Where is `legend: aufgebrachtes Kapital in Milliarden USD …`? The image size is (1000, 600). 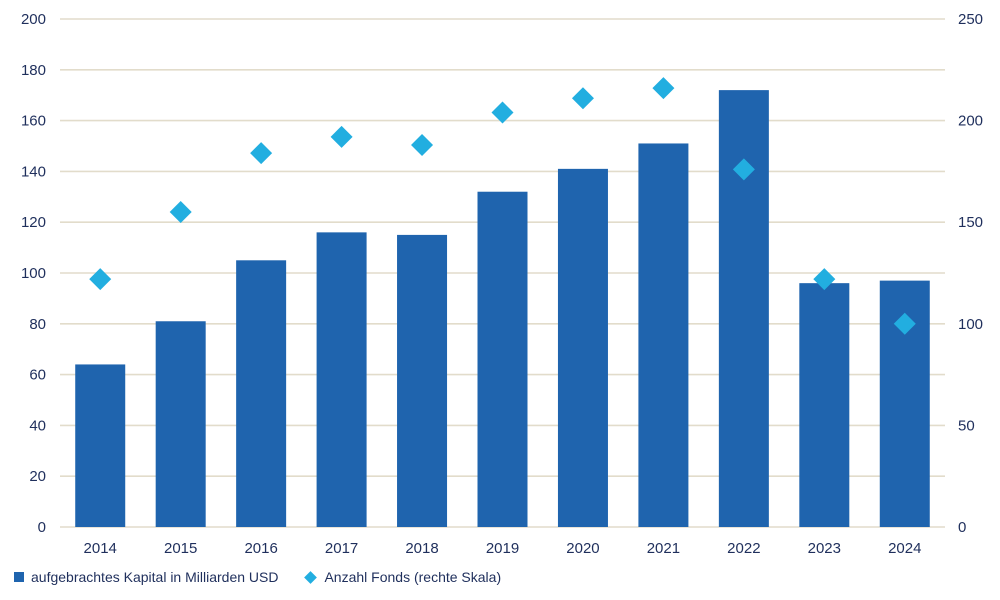
legend: aufgebrachtes Kapital in Milliarden USD … is located at coordinates (257, 577).